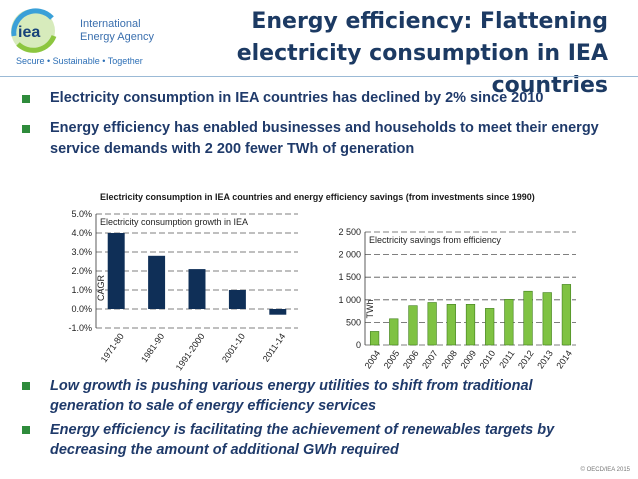 This screenshot has width=638, height=479. What do you see at coordinates (349, 232) in the screenshot?
I see `y-tick-label: 2 500` at bounding box center [349, 232].